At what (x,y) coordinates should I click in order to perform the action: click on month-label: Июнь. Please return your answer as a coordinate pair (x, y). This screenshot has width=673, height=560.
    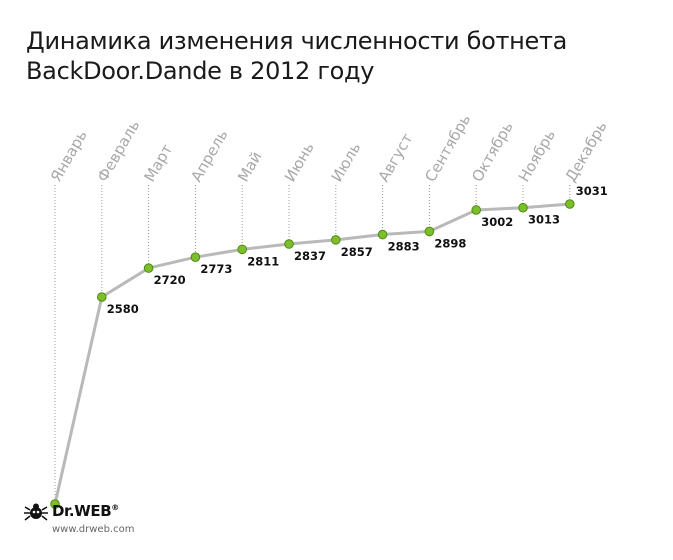
    Looking at the image, I should click on (299, 162).